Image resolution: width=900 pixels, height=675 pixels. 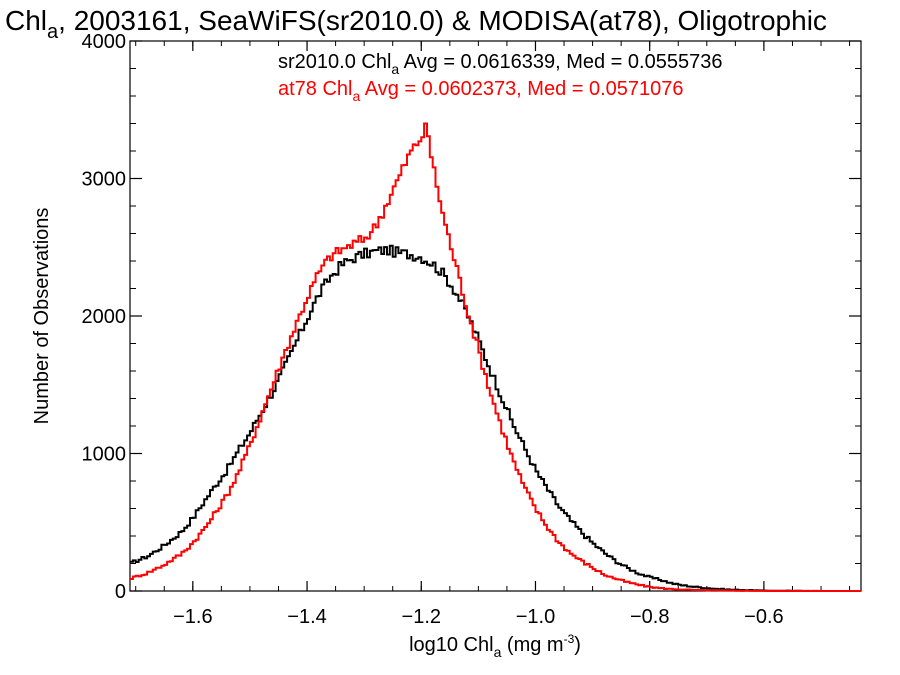 What do you see at coordinates (42, 316) in the screenshot?
I see `y-axis-label: Number of Observations` at bounding box center [42, 316].